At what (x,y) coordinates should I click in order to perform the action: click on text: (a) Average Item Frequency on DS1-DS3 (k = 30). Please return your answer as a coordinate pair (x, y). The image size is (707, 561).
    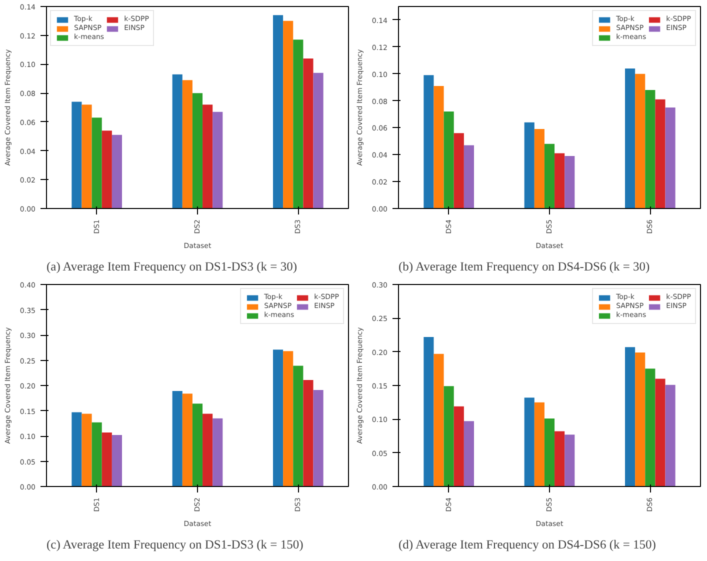
    Looking at the image, I should click on (172, 267).